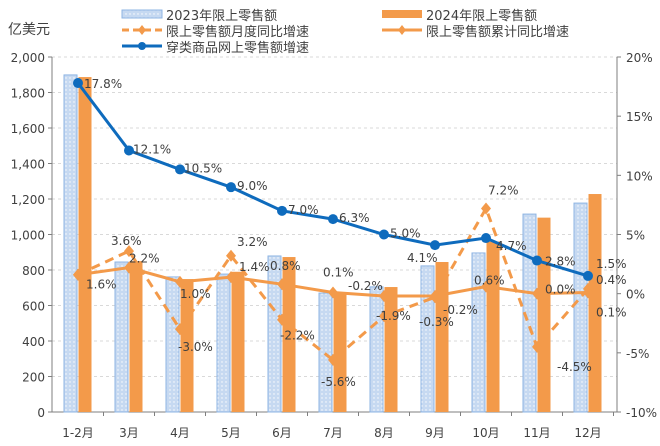  What do you see at coordinates (221, 16) in the screenshot?
I see `legend-label: 2023年限上零售额` at bounding box center [221, 16].